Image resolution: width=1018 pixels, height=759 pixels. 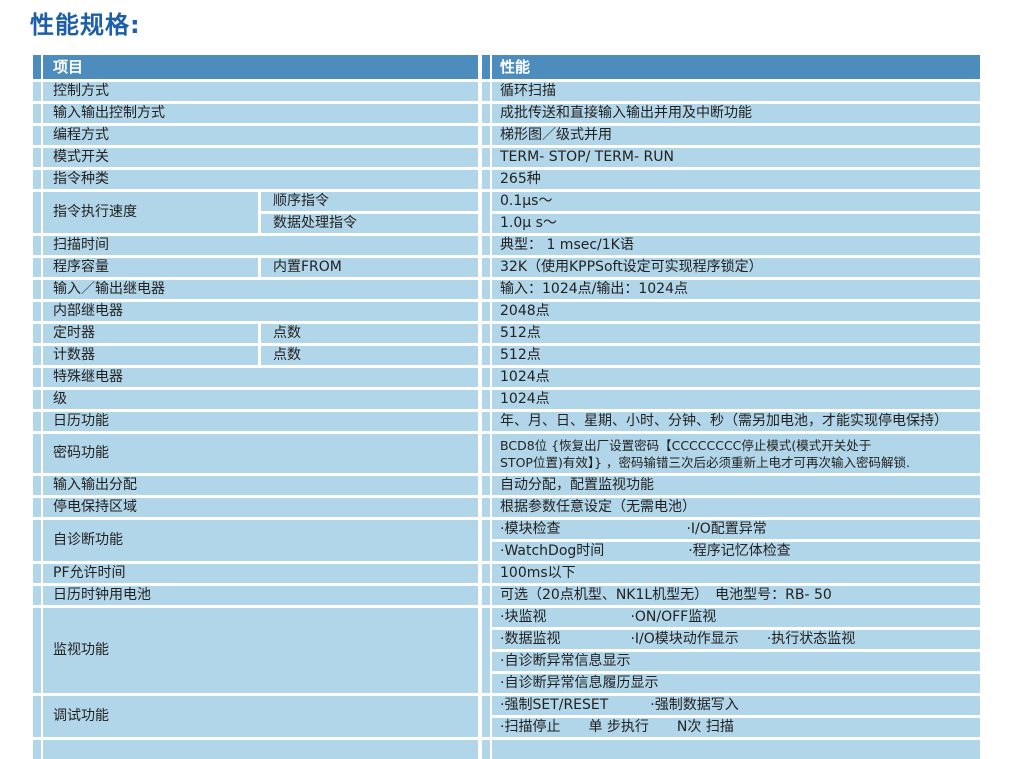 I want to click on value-cell: ·数据监视 ·I/O模块动作显示 ·执行状态监视, so click(x=736, y=639).